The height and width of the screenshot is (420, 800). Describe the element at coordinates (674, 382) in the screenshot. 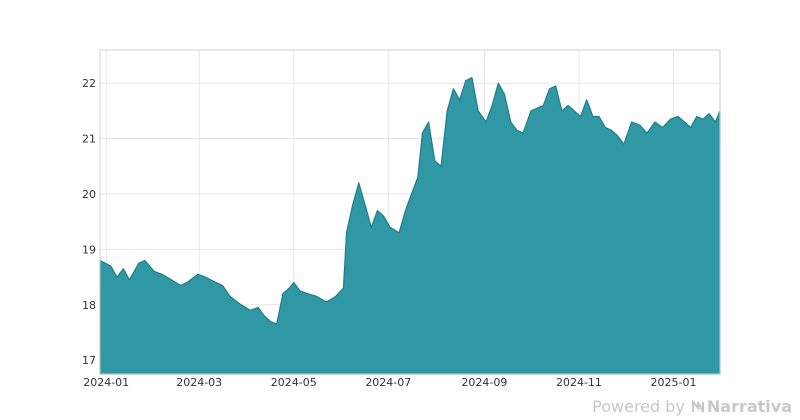

I see `x-tick-label: 2025-01` at that location.